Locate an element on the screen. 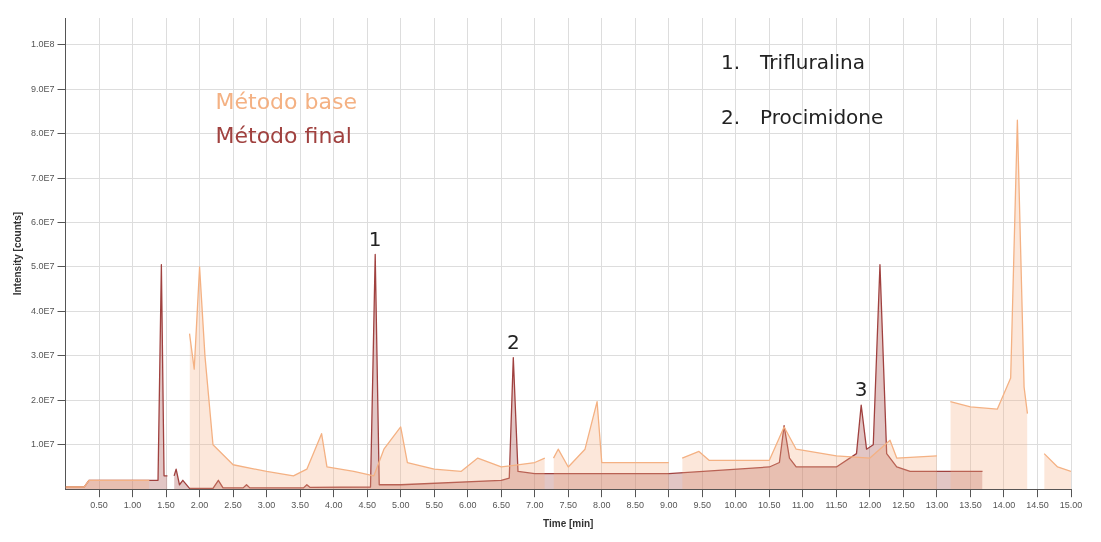  text: Método final is located at coordinates (283, 135).